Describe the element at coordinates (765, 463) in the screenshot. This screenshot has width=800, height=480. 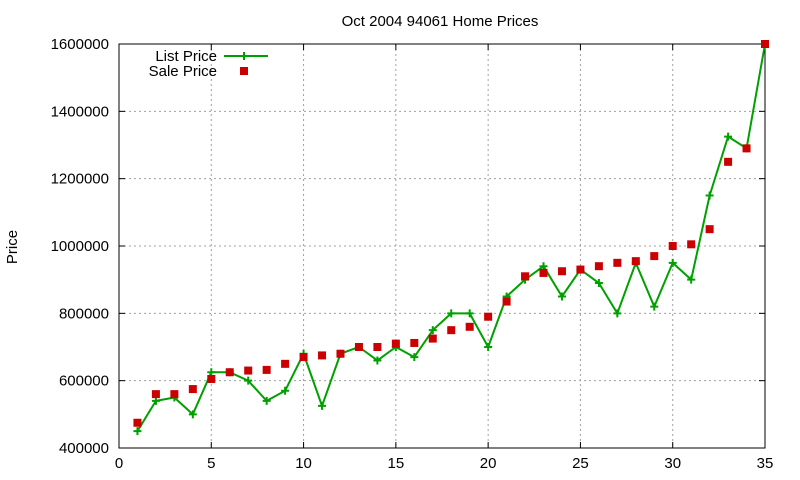
I see `x-tick-label: 35` at that location.